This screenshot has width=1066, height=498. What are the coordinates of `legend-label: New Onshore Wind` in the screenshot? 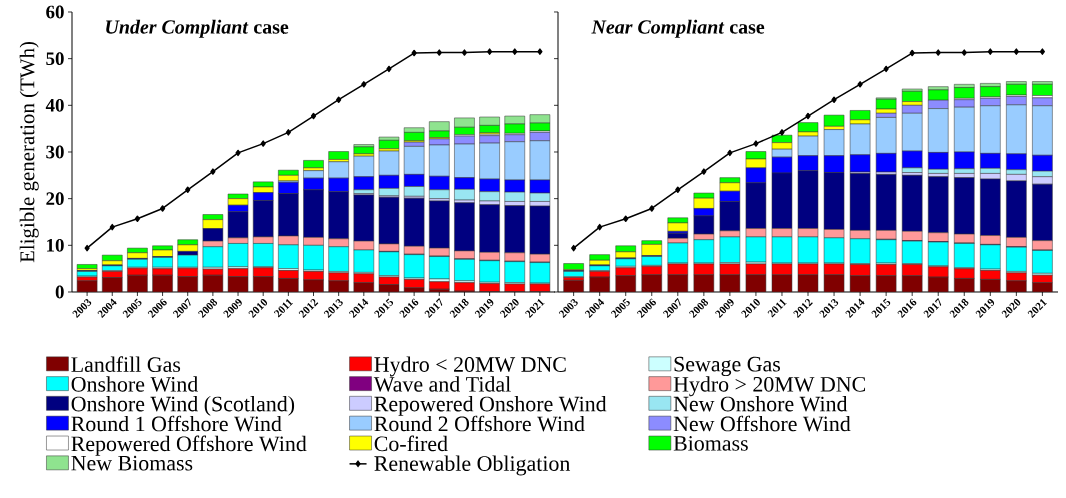 It's located at (760, 403).